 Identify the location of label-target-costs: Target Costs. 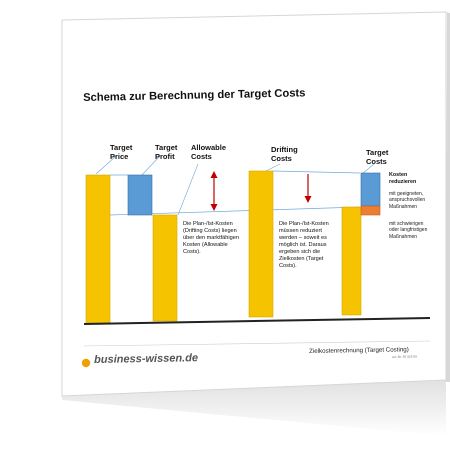
(377, 157).